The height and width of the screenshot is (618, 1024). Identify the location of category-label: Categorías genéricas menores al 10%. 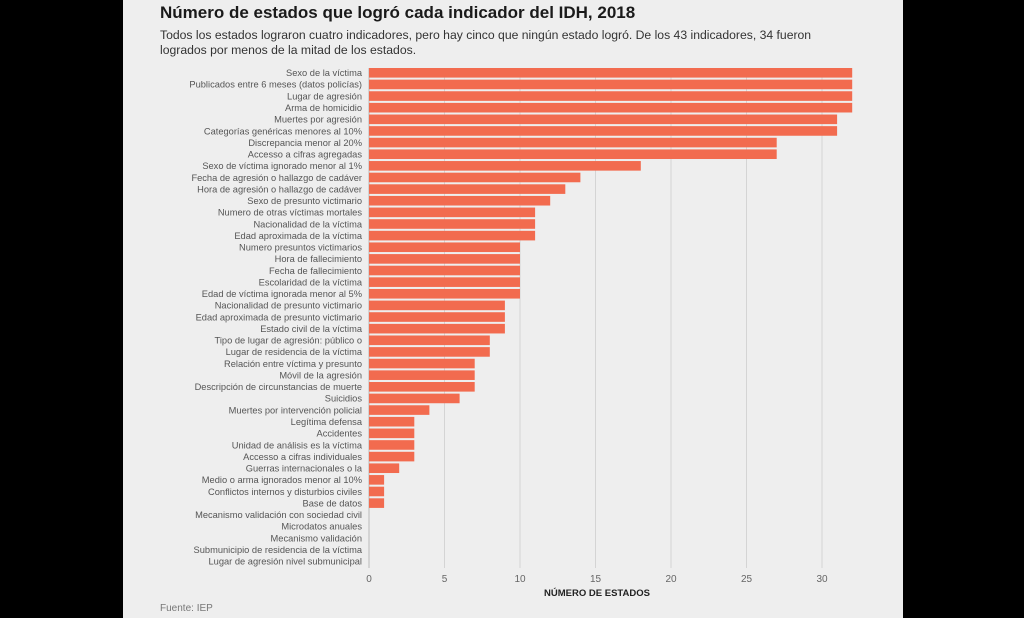
(283, 131).